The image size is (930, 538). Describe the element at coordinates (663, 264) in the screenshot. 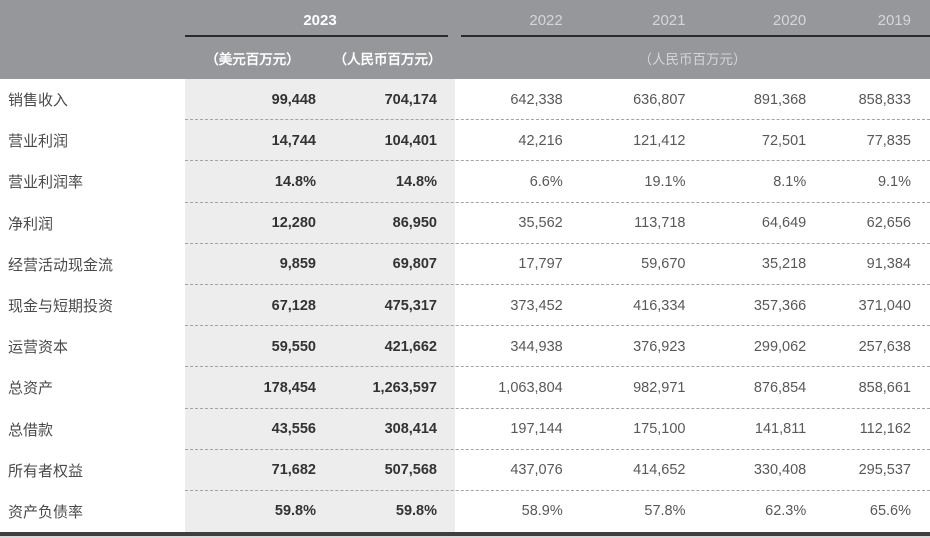

I see `value-2021: 59,670` at that location.